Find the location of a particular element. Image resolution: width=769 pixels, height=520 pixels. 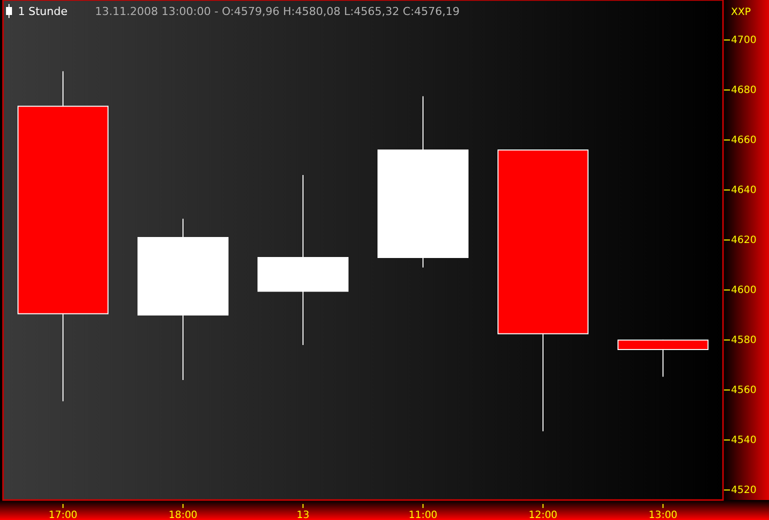

x-tick-label: 17:00 is located at coordinates (63, 515).